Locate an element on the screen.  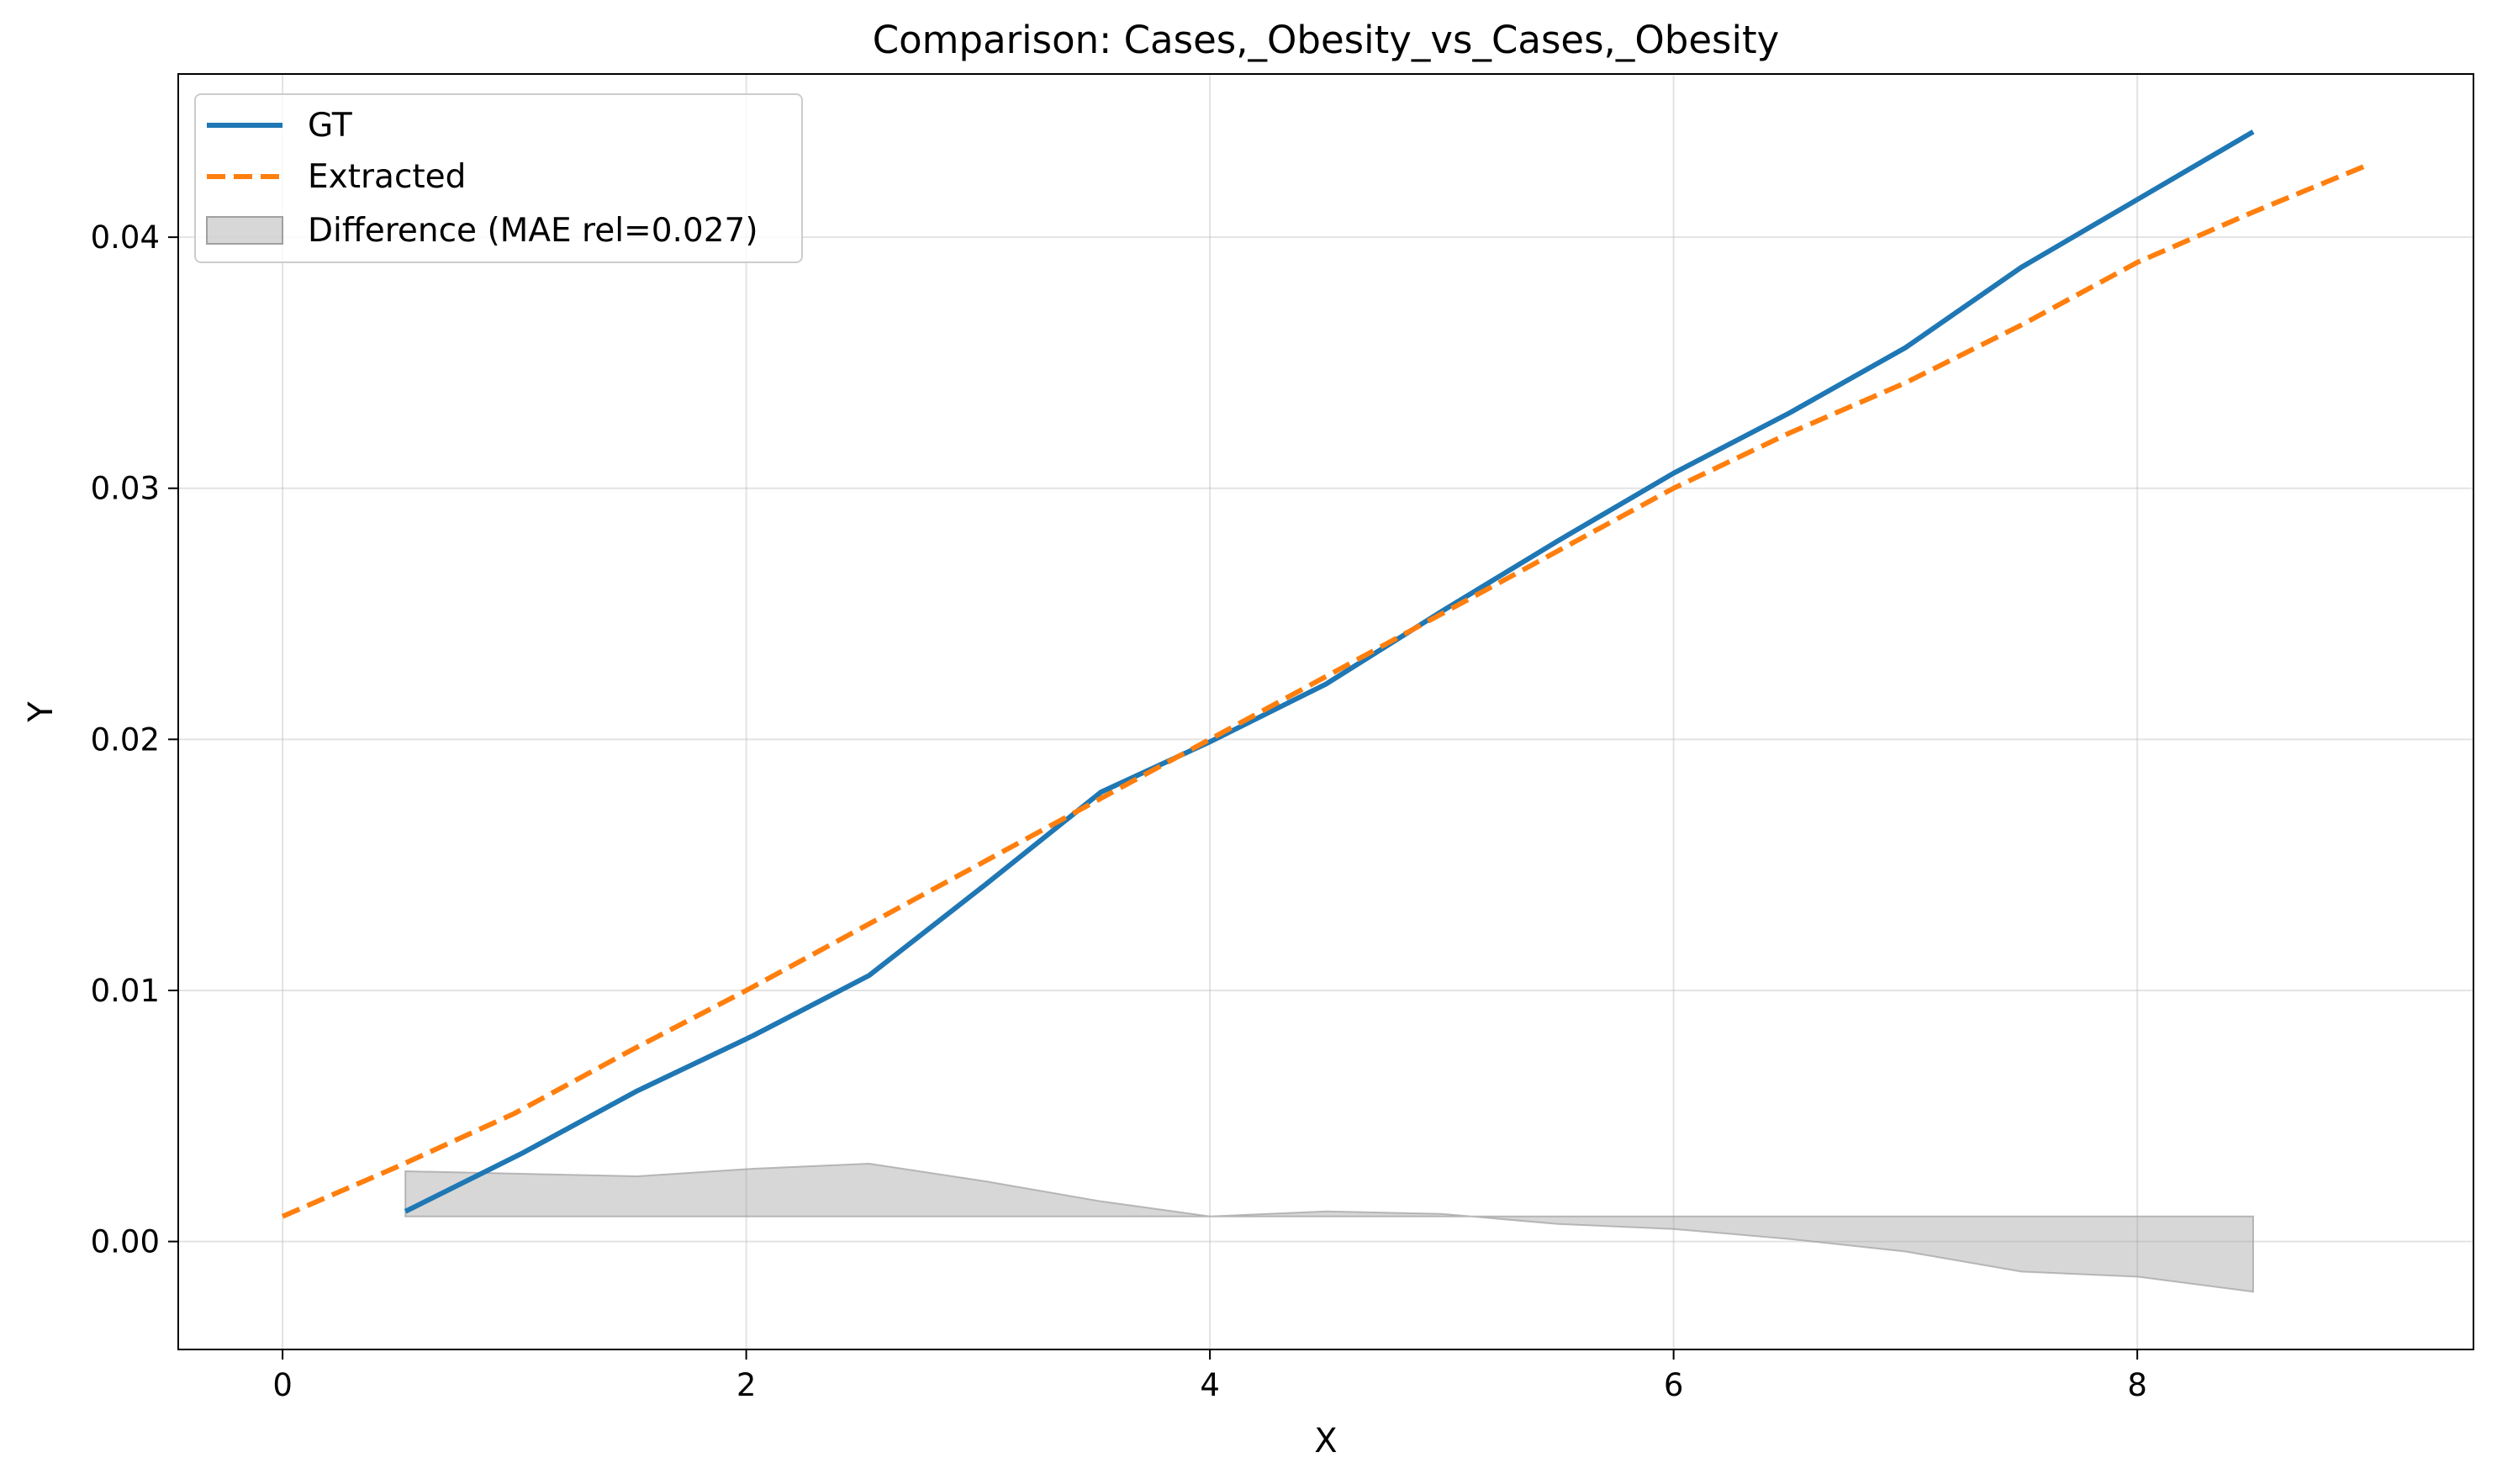
y-axis-label: Y is located at coordinates (41, 712).